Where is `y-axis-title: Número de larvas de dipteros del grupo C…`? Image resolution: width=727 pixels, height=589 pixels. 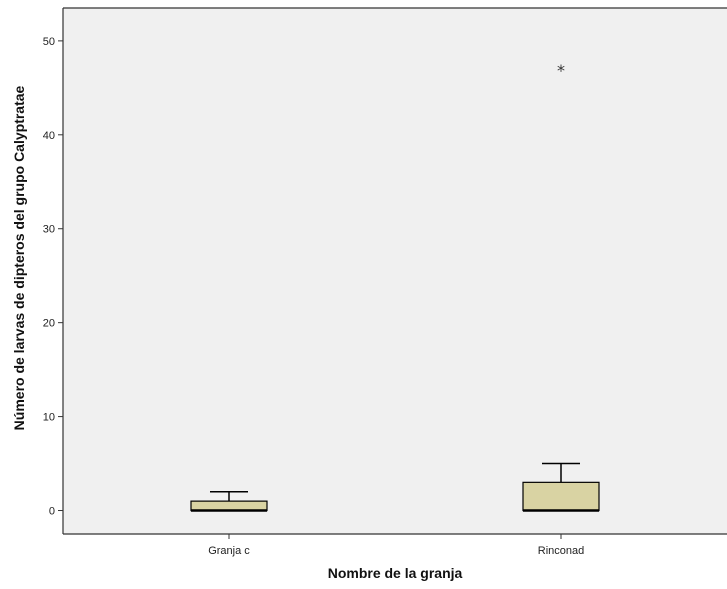
y-axis-title: Número de larvas de dipteros del grupo C… is located at coordinates (19, 257).